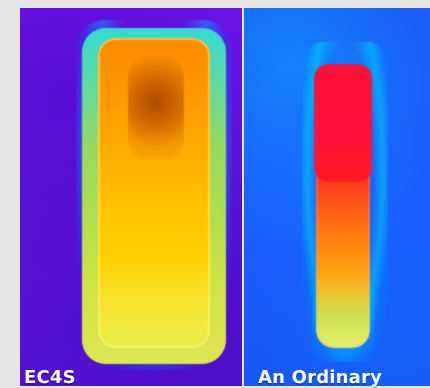 Image resolution: width=430 pixels, height=388 pixels. What do you see at coordinates (156, 108) in the screenshot?
I see `ec4s-hotspot` at bounding box center [156, 108].